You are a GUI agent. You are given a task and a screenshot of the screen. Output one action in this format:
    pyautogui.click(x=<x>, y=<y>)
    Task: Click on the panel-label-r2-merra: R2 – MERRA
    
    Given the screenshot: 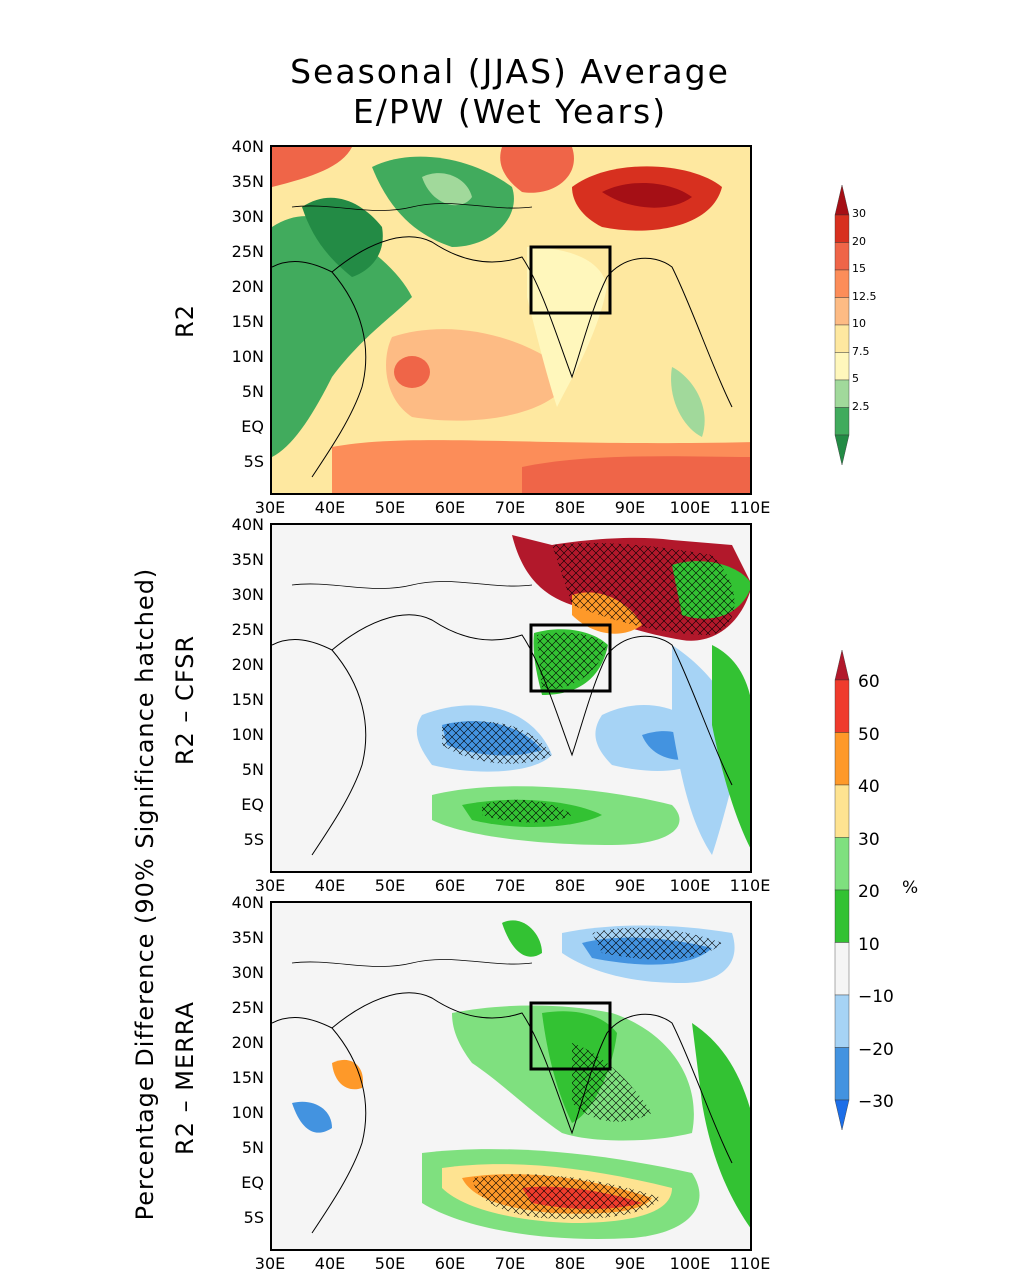 What is the action you would take?
    pyautogui.click(x=185, y=1078)
    